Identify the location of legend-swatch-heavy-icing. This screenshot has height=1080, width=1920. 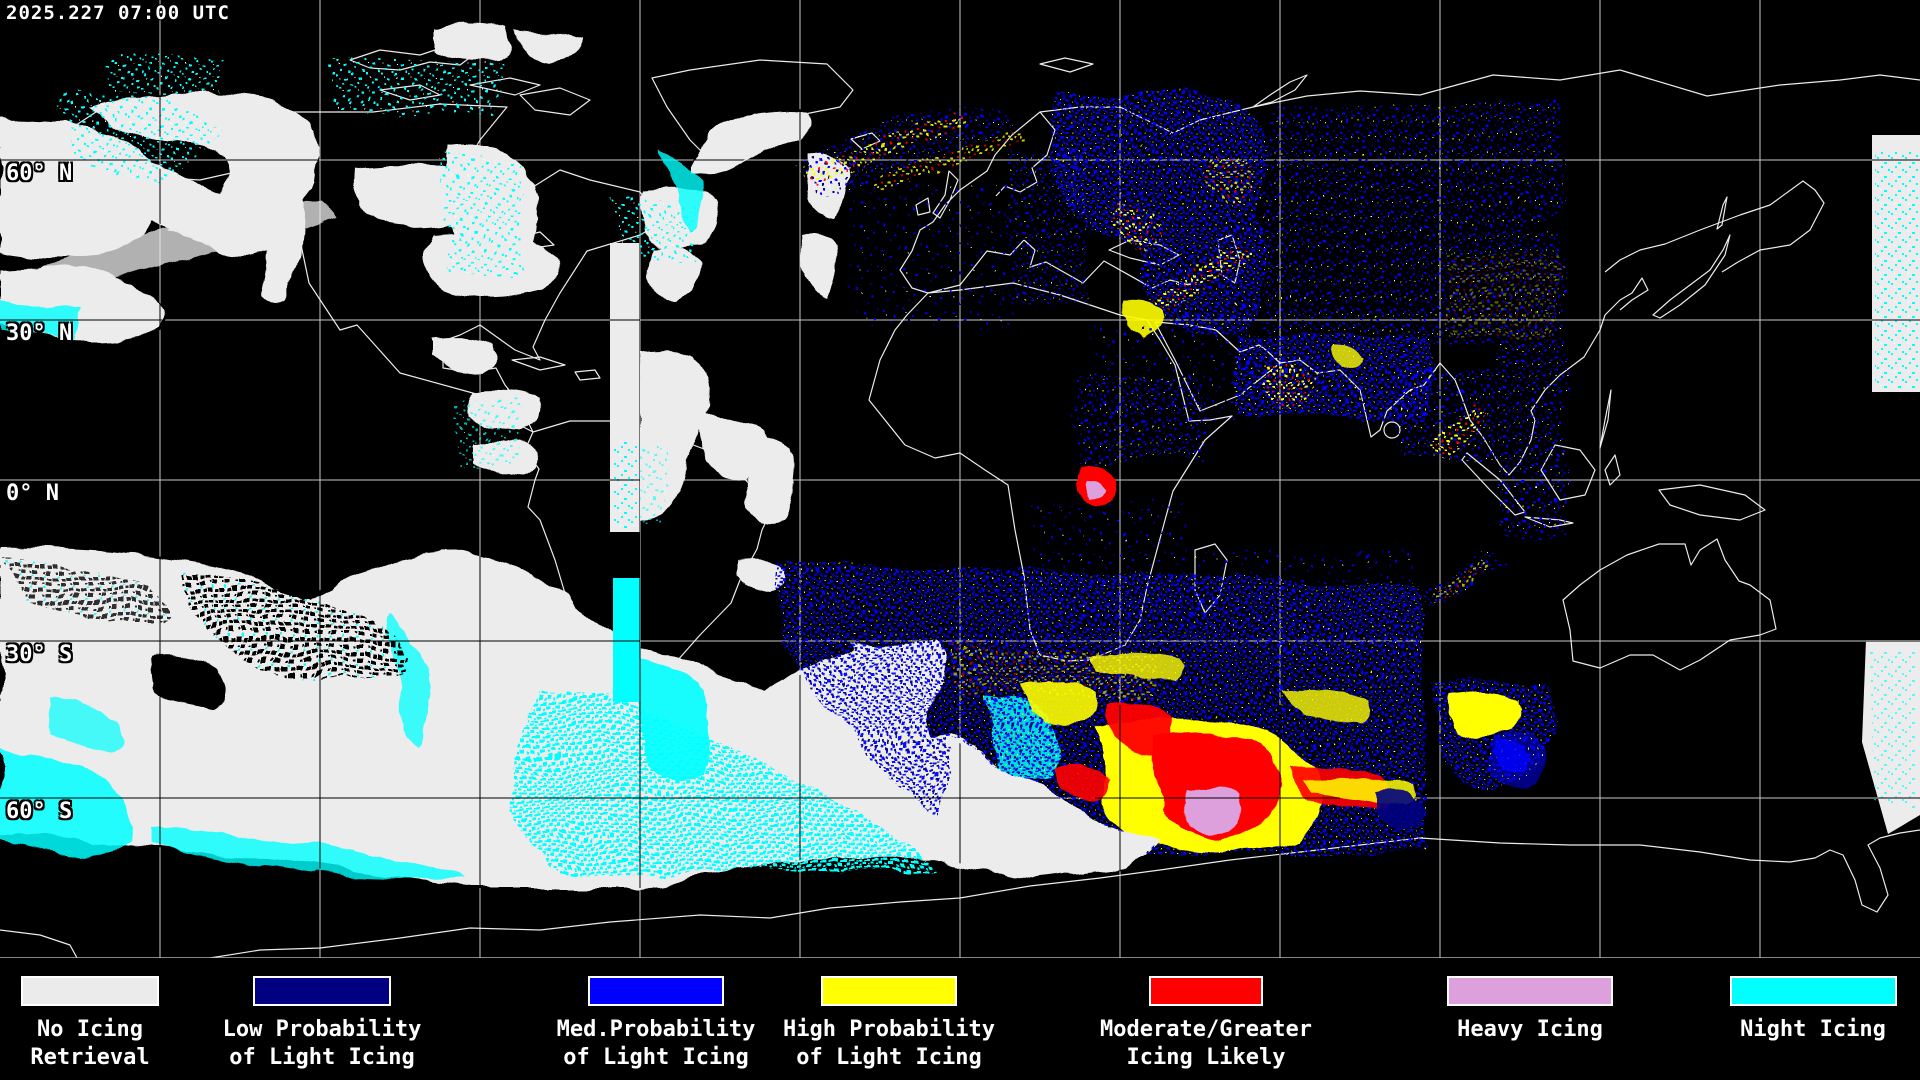
(1530, 991).